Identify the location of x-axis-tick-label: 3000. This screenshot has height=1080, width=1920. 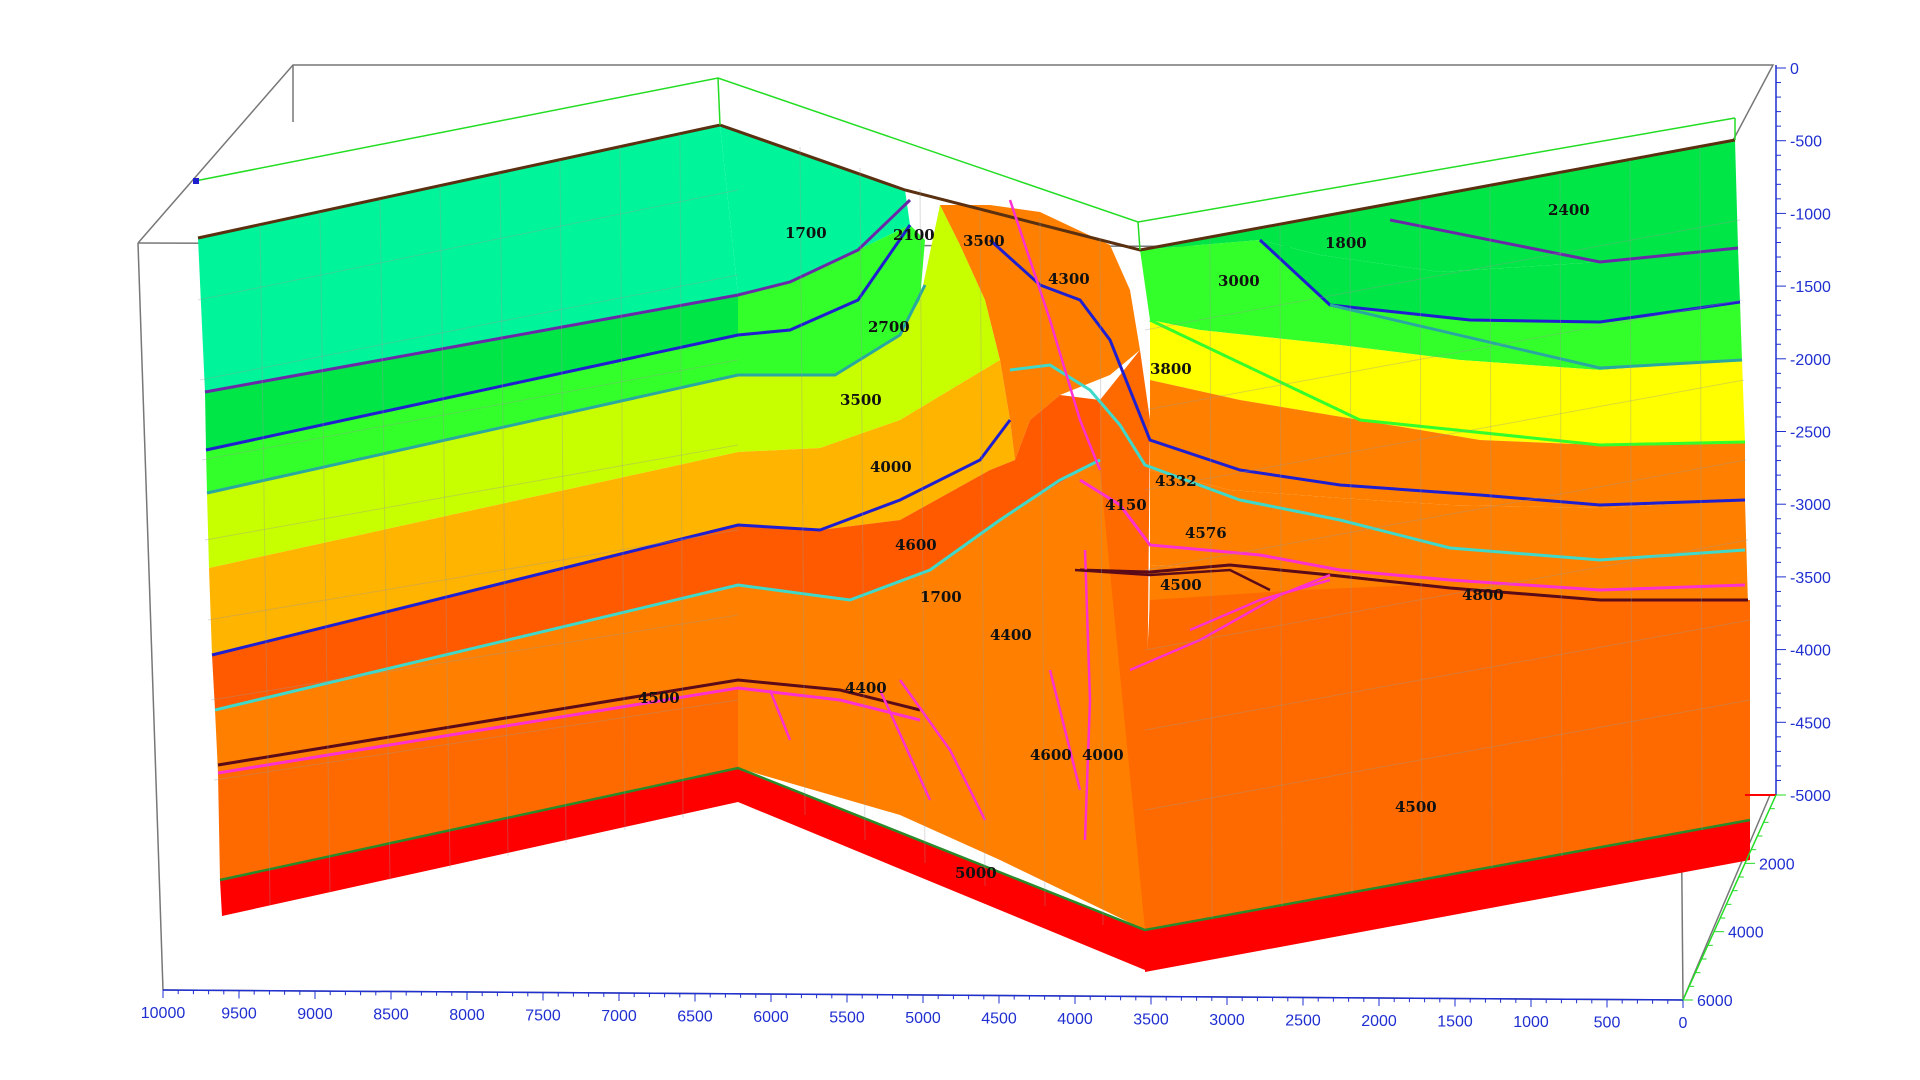
(1227, 1020).